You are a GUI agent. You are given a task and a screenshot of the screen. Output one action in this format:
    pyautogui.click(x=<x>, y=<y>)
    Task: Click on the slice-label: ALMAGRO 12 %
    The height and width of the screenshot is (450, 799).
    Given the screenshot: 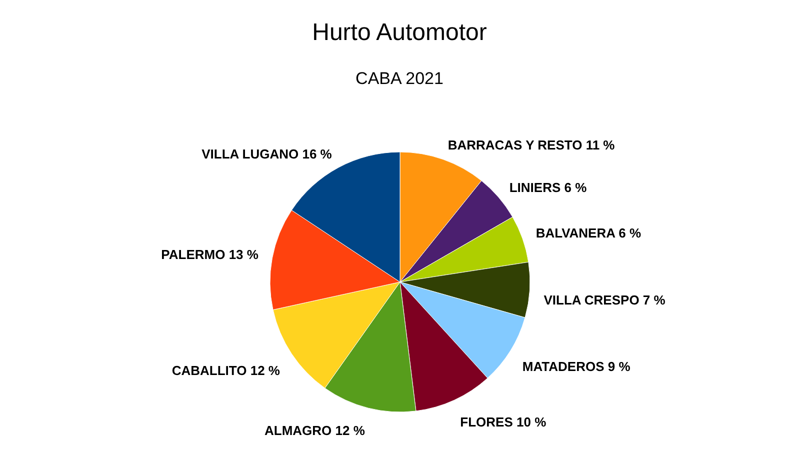 What is the action you would take?
    pyautogui.click(x=315, y=430)
    